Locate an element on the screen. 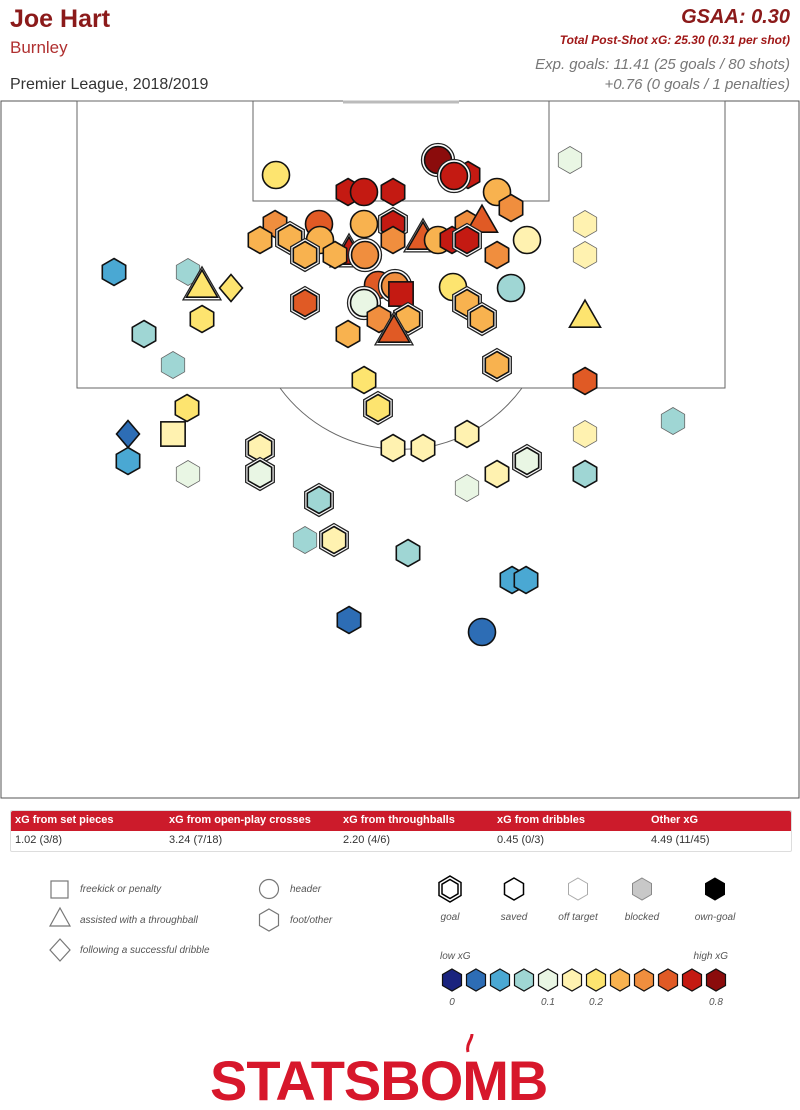 Image resolution: width=800 pixels, height=1110 pixels. off-target-hexagon-icon is located at coordinates (578, 889).